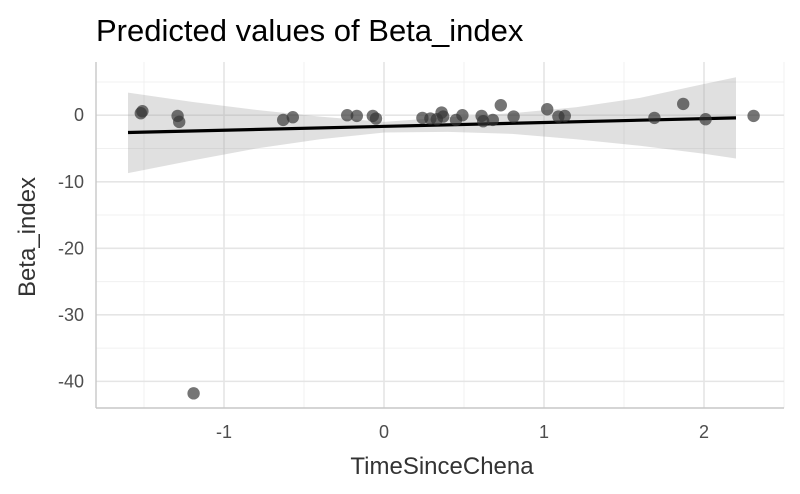  Describe the element at coordinates (462, 432) in the screenshot. I see `x-axis-ticks: -1 0 1 2` at that location.